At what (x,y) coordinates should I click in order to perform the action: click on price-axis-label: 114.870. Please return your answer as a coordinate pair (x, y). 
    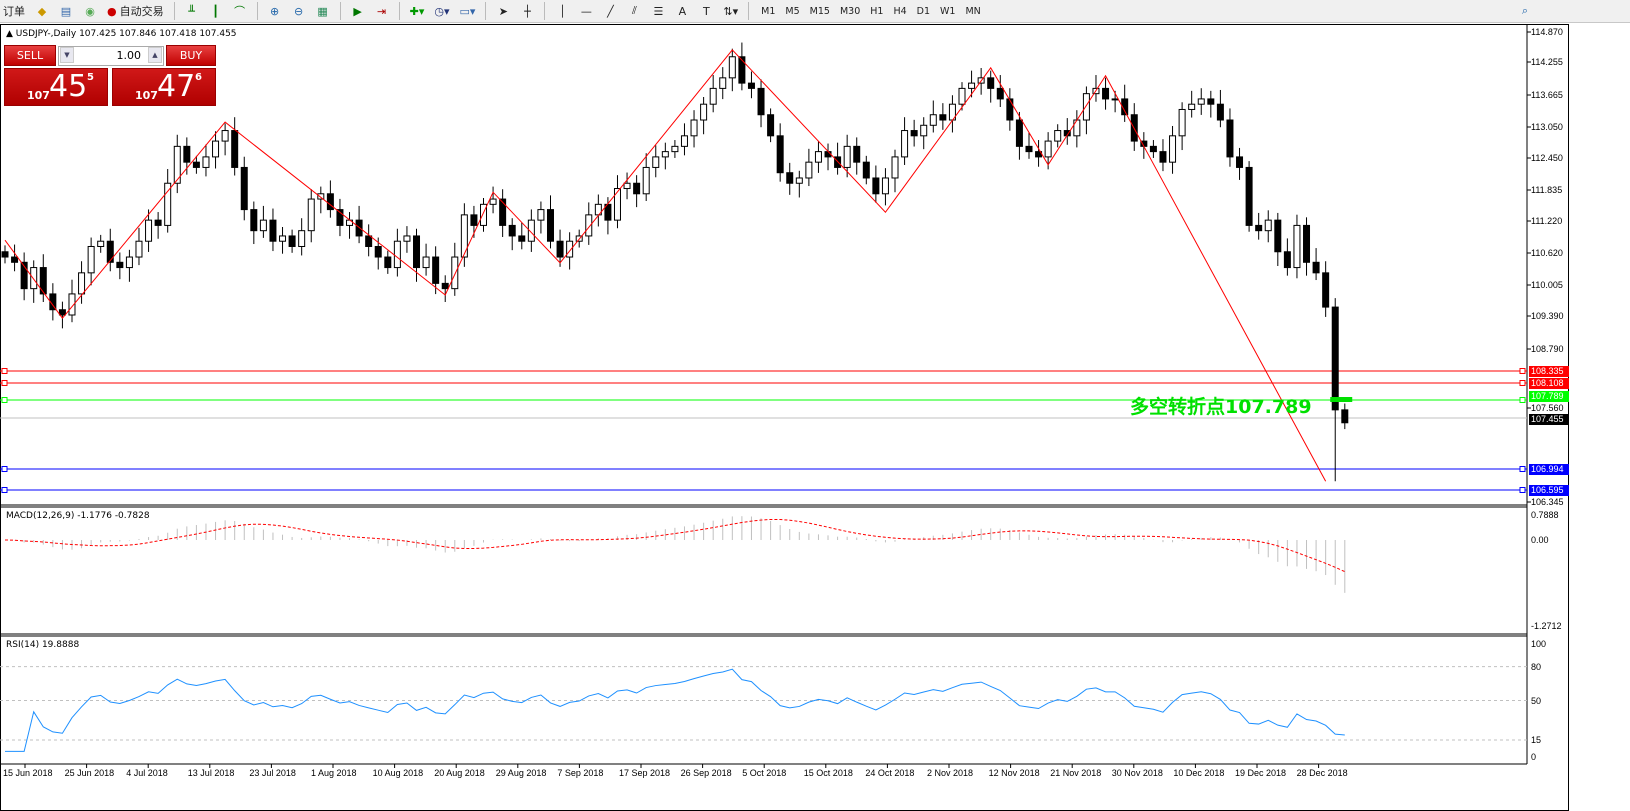
    Looking at the image, I should click on (1547, 32).